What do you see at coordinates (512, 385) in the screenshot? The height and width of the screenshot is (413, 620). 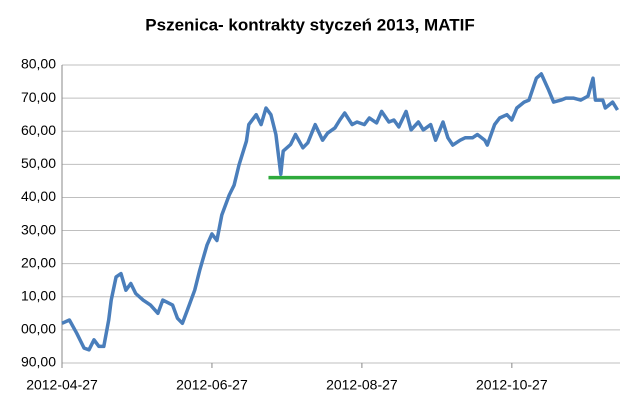 I see `x-tick-label: 2012-10-27` at bounding box center [512, 385].